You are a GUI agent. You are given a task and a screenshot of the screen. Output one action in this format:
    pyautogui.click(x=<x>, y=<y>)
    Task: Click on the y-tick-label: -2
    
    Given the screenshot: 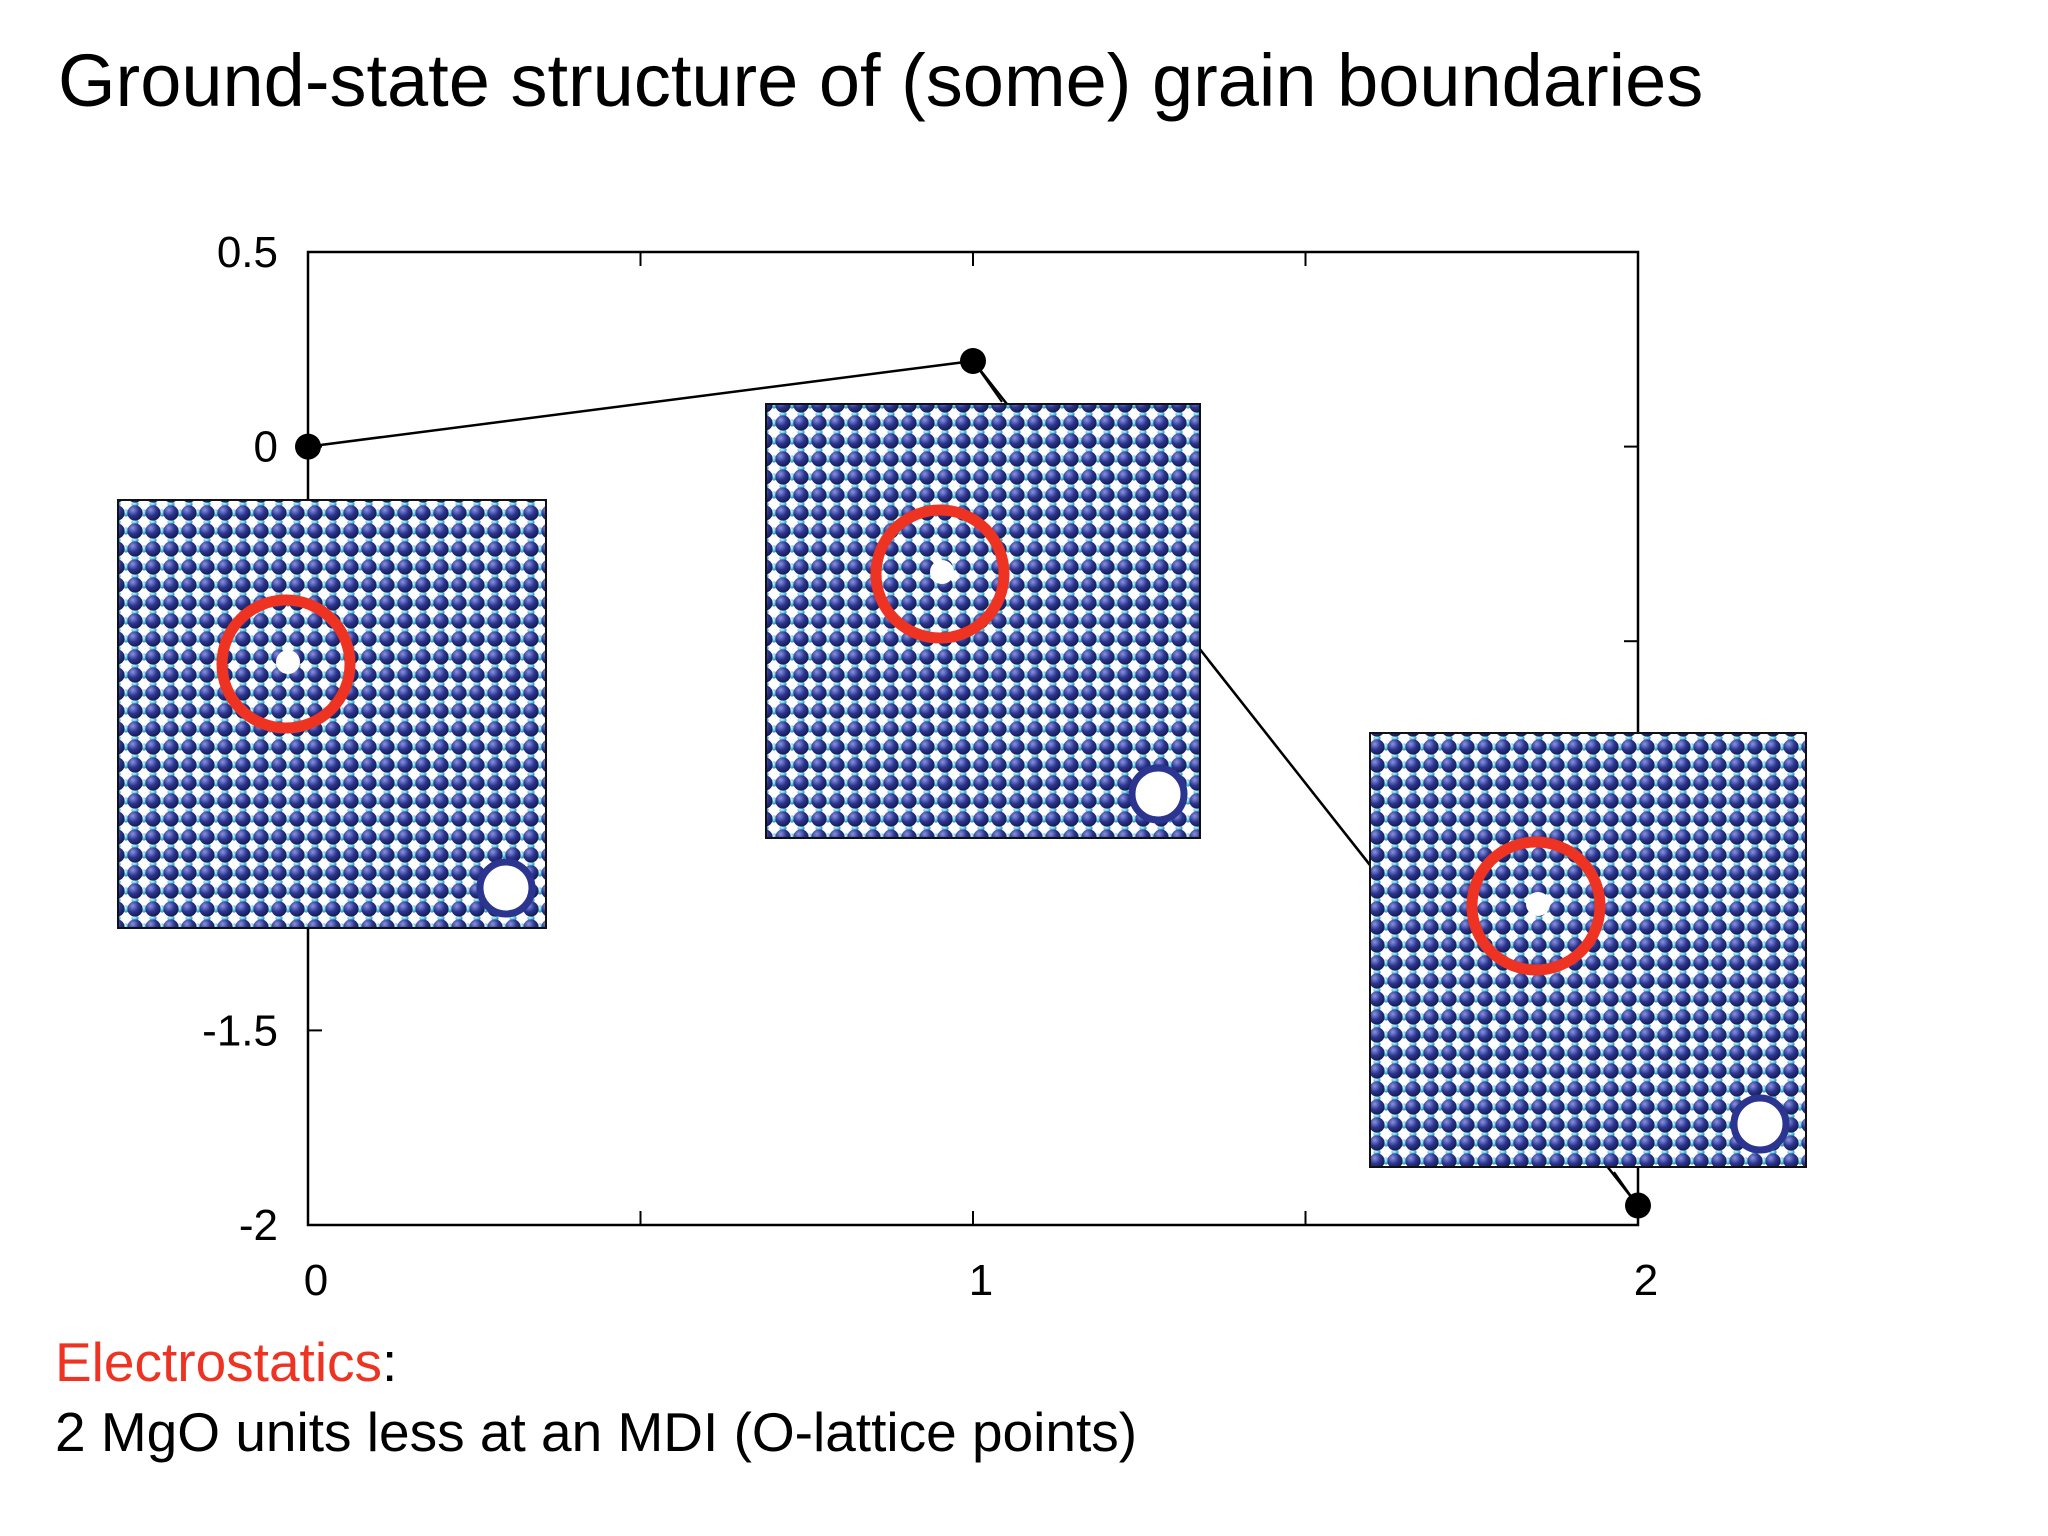 What is the action you would take?
    pyautogui.click(x=258, y=1225)
    